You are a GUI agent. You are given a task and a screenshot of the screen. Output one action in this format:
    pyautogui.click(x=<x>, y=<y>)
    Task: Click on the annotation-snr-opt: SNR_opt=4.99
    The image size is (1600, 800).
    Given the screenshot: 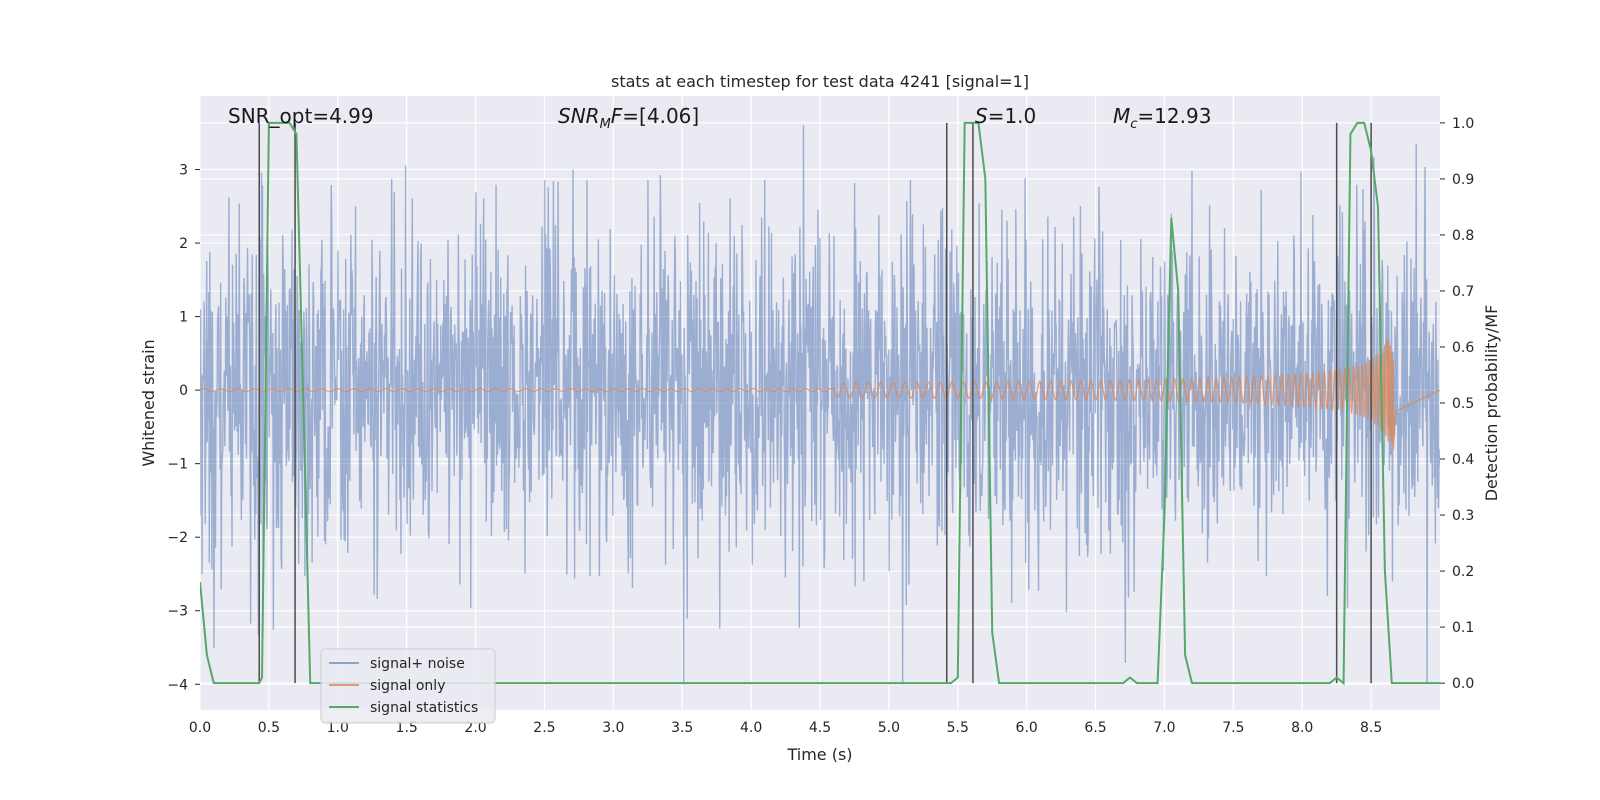 What is the action you would take?
    pyautogui.click(x=301, y=116)
    